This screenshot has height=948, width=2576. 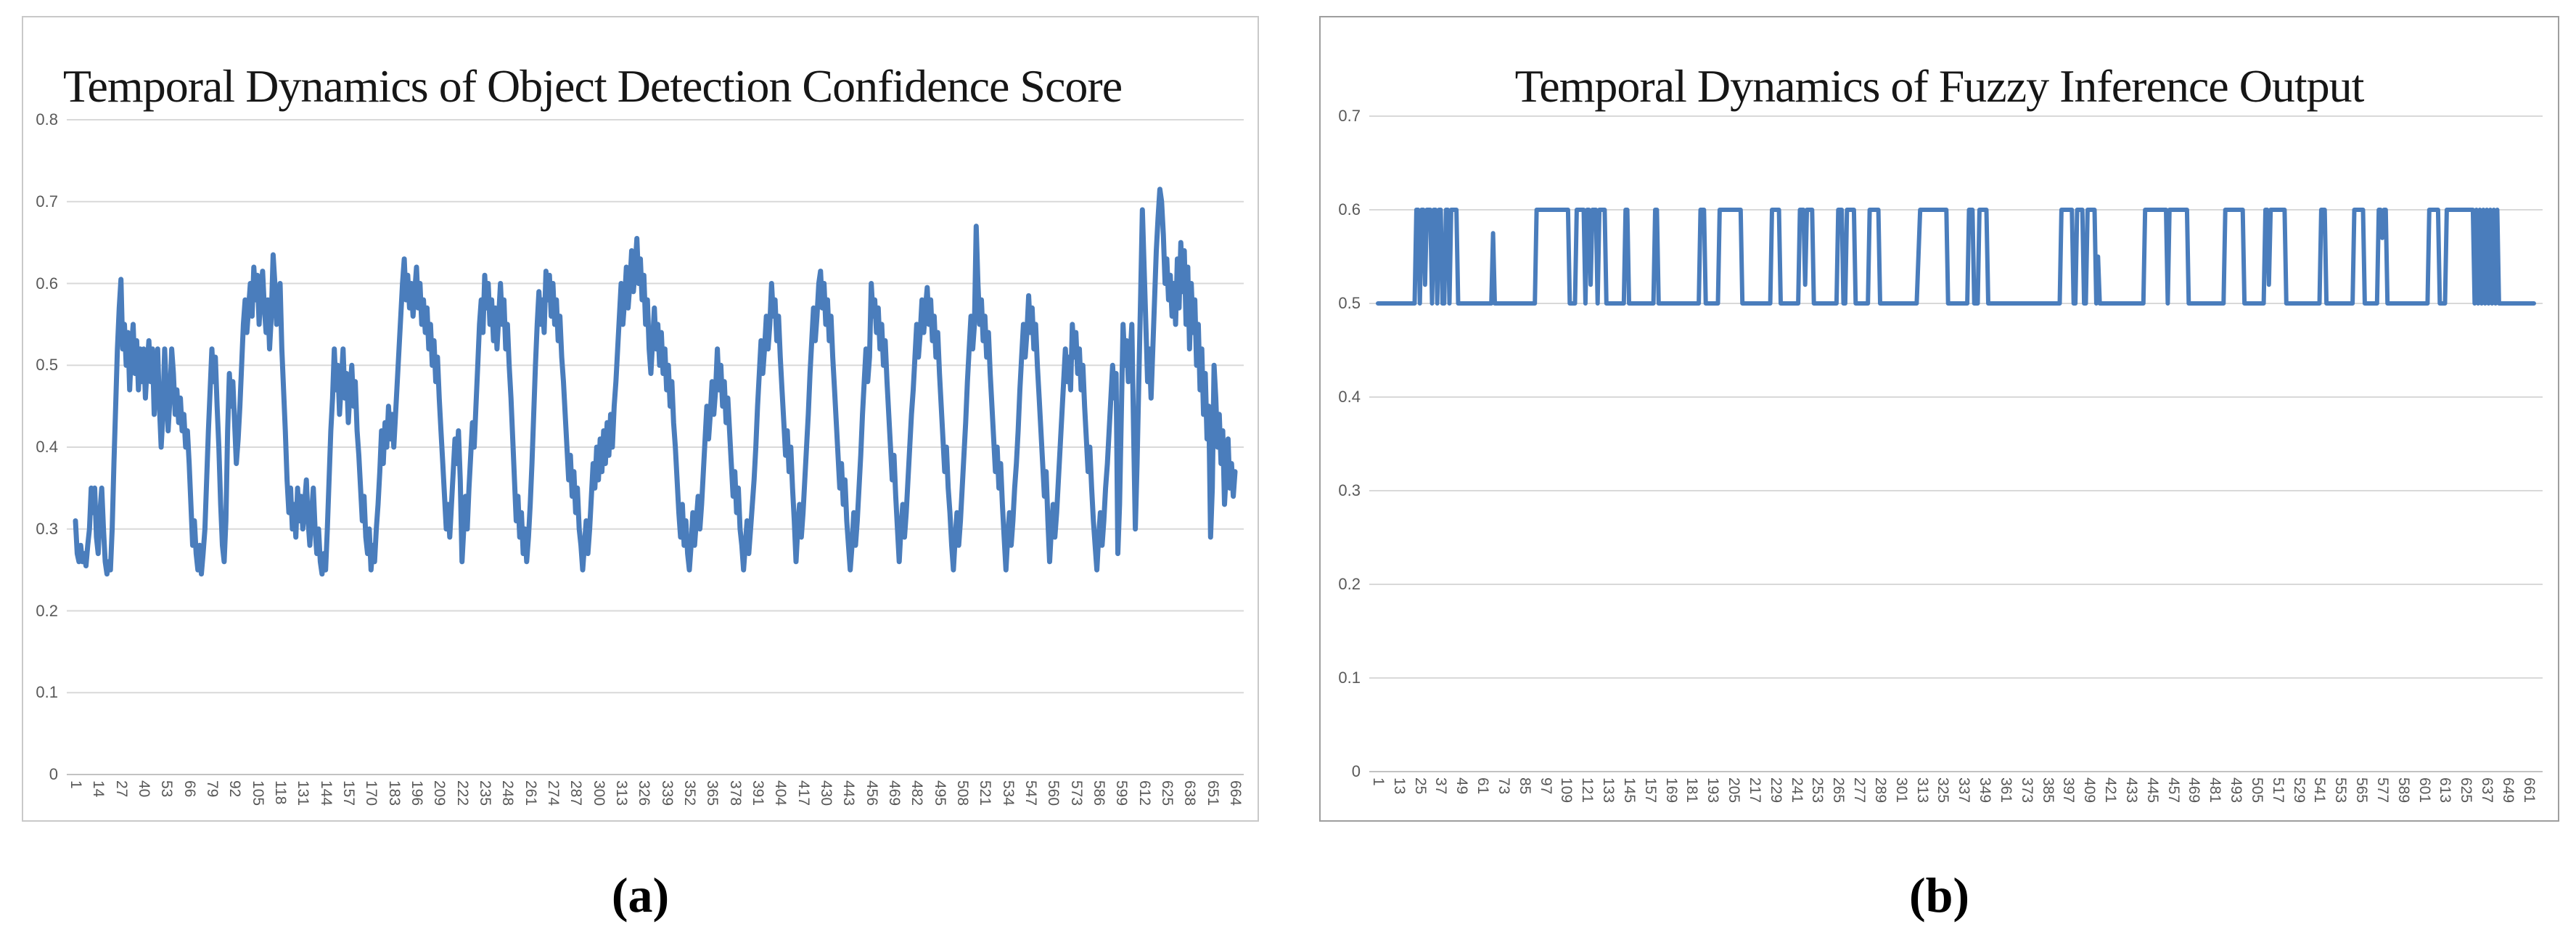 What do you see at coordinates (189, 789) in the screenshot?
I see `x-tick-label: 66` at bounding box center [189, 789].